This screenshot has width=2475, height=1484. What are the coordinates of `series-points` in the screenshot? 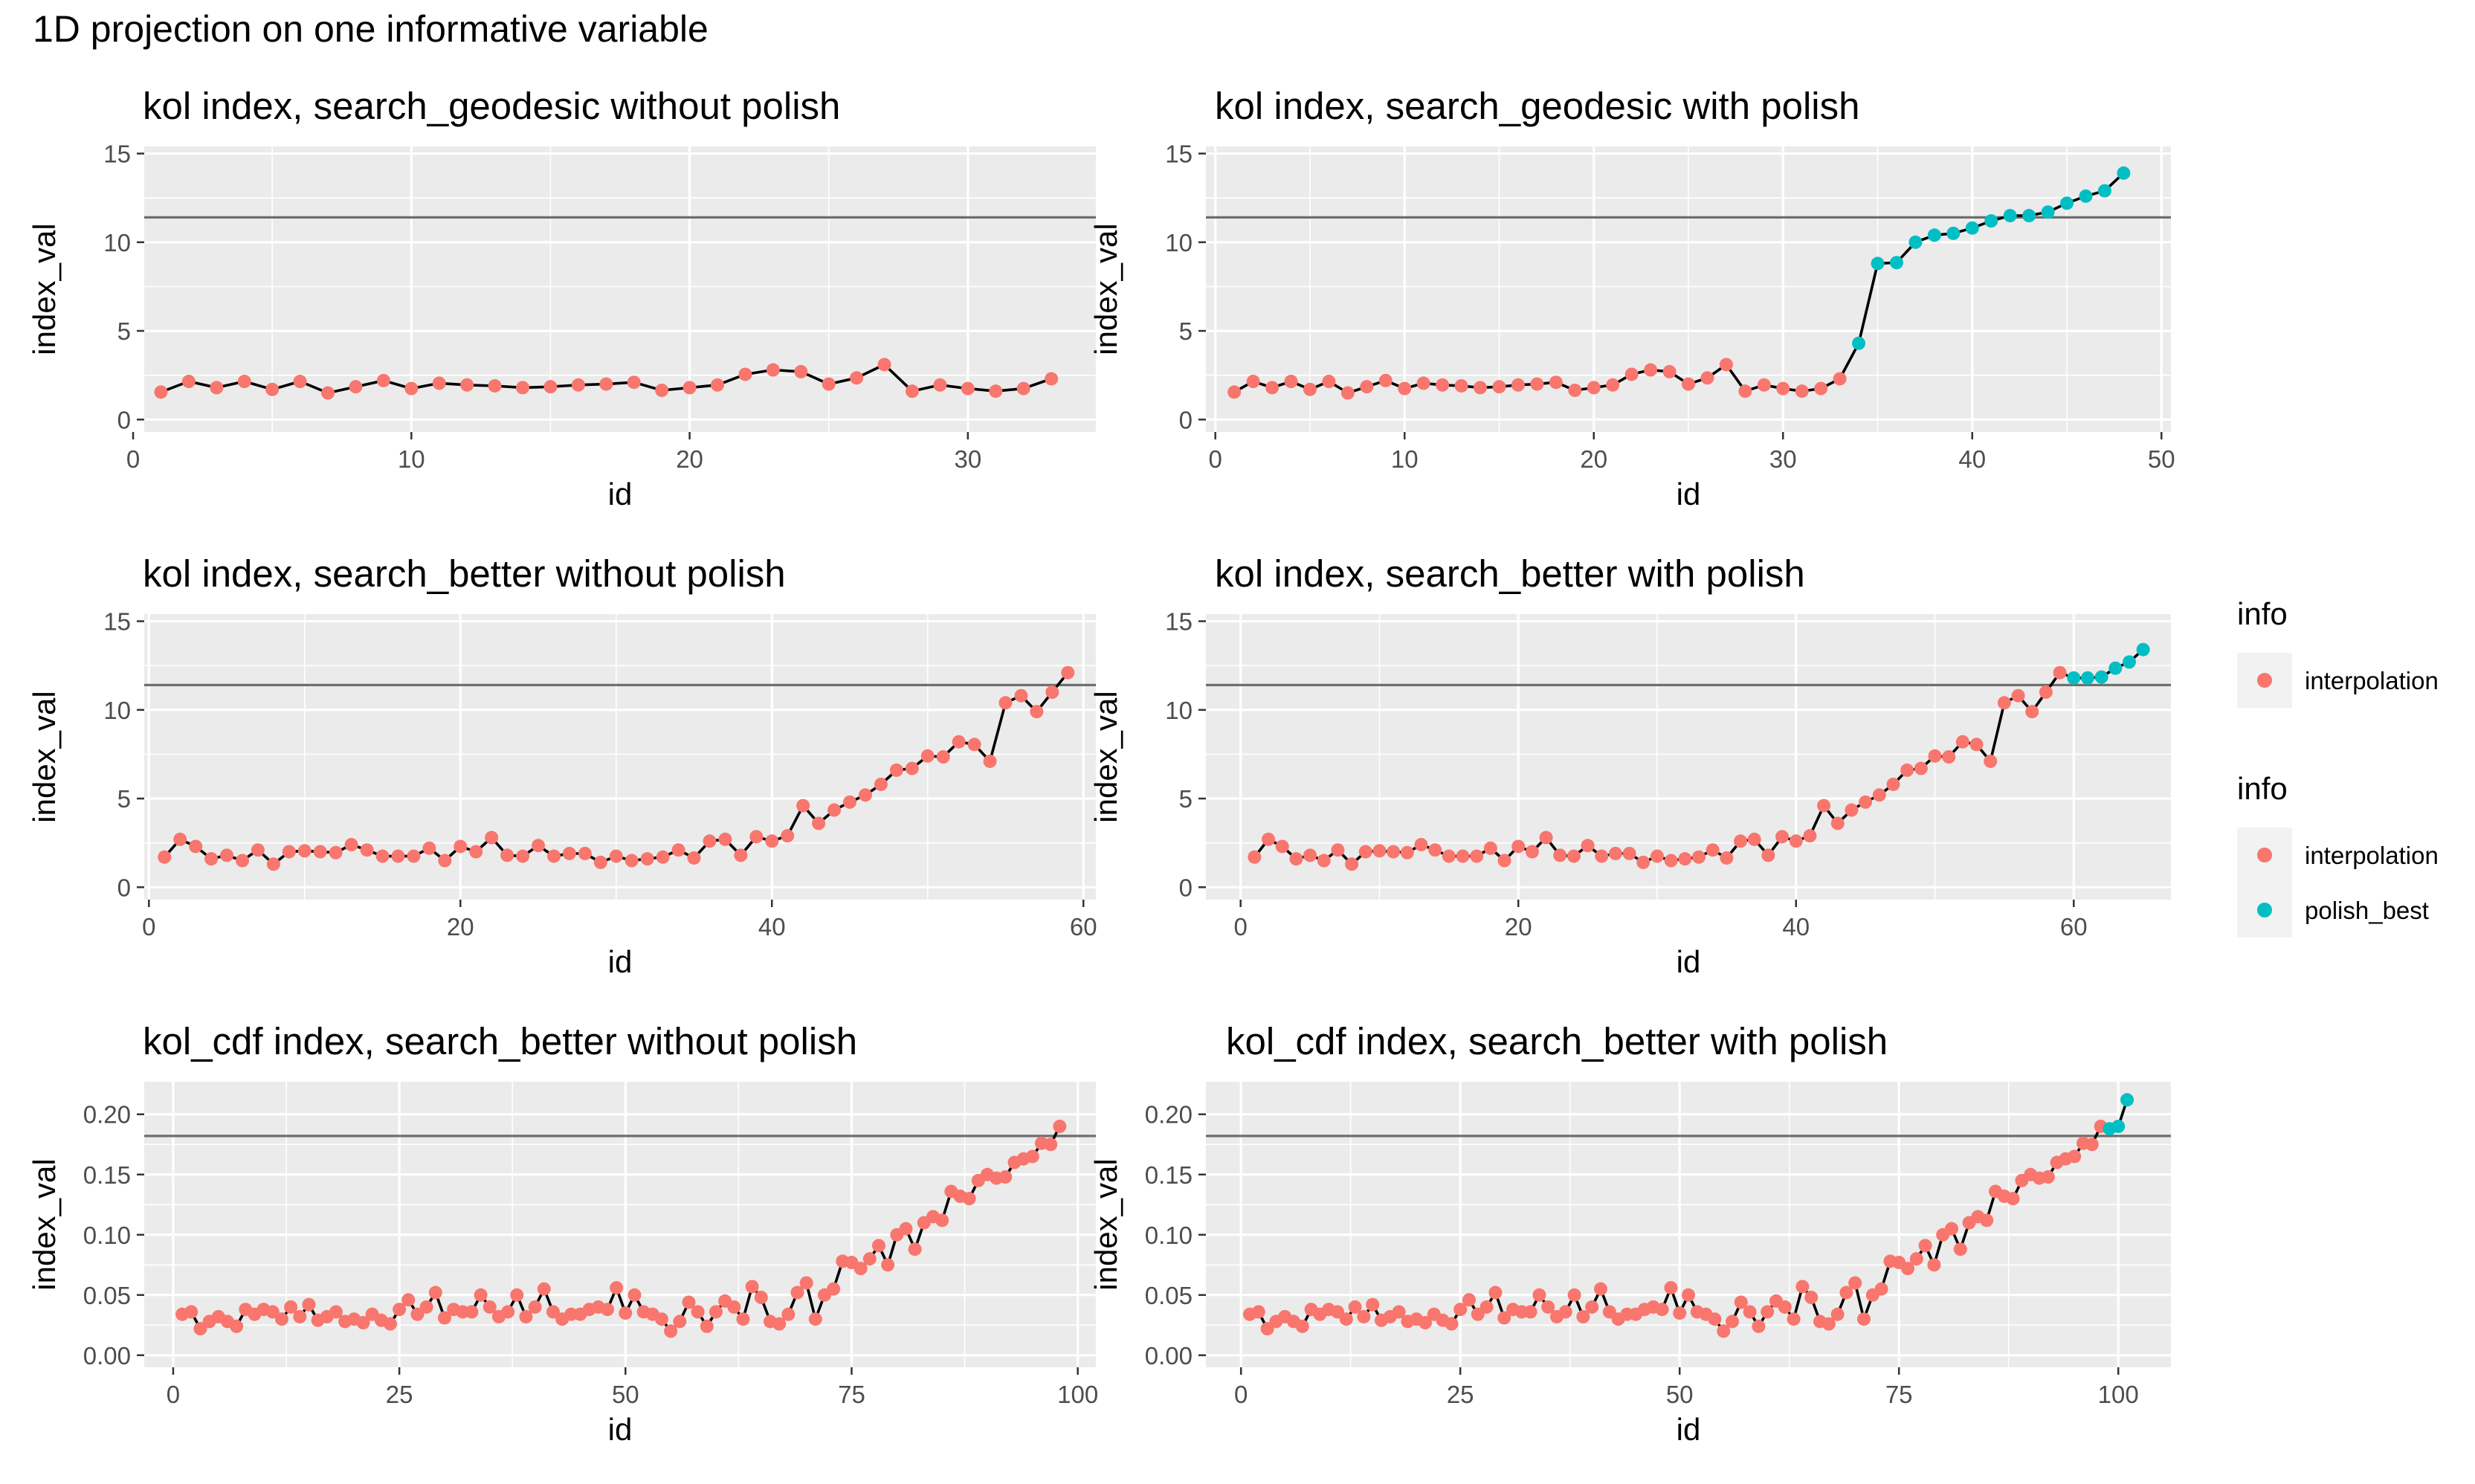 It's located at (1699, 756).